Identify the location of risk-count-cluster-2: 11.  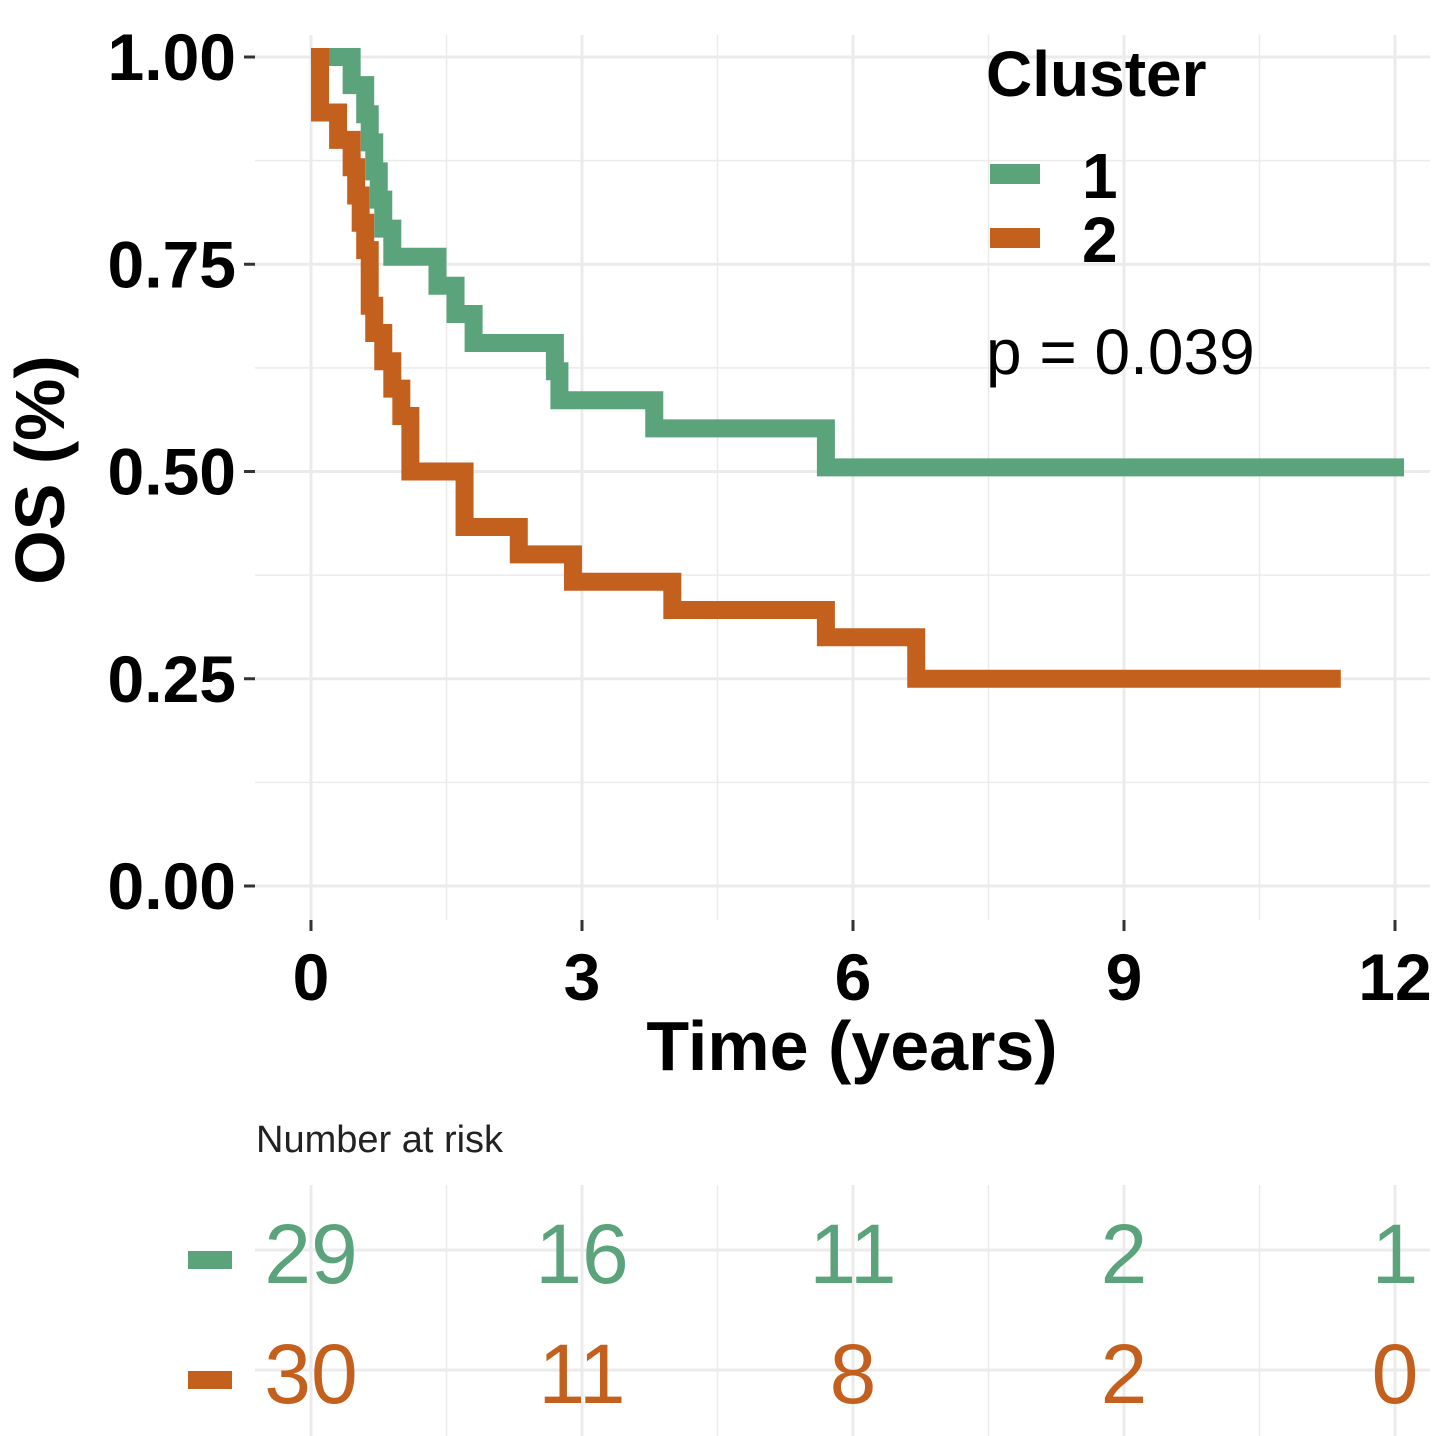
(581, 1374).